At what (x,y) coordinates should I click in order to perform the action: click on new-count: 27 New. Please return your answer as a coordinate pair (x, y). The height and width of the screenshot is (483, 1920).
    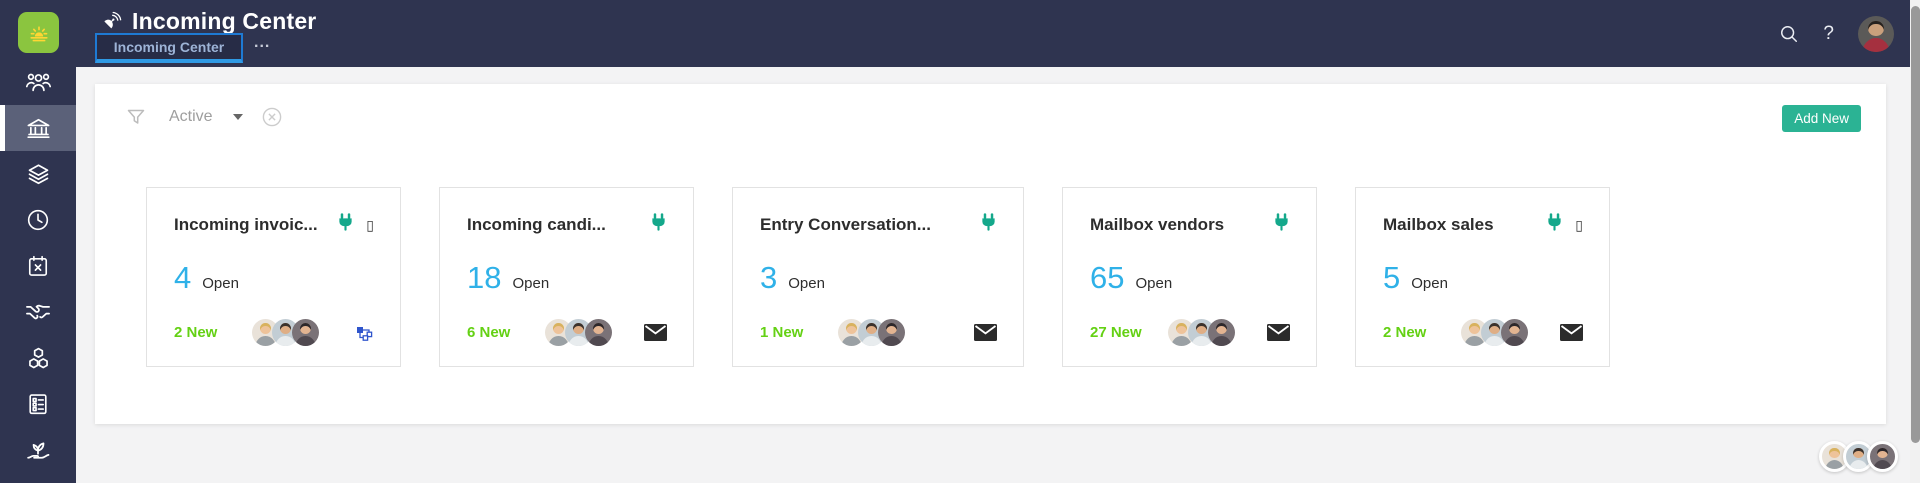
    Looking at the image, I should click on (1116, 332).